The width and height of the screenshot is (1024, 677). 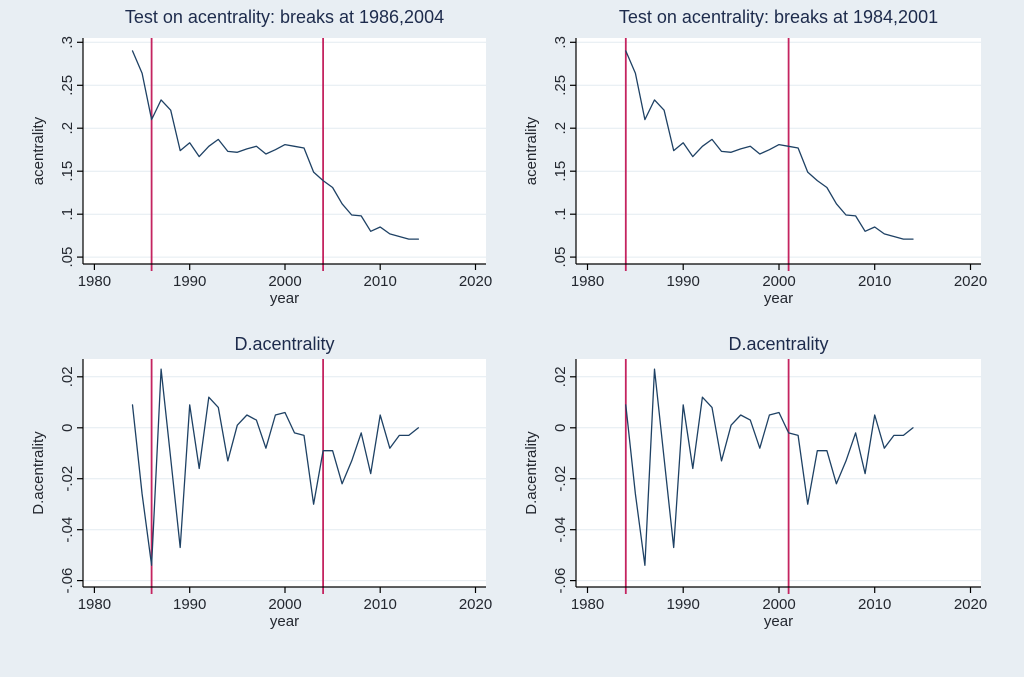 What do you see at coordinates (778, 17) in the screenshot?
I see `chart-title: Test on acentrality: breaks at 1984,2001` at bounding box center [778, 17].